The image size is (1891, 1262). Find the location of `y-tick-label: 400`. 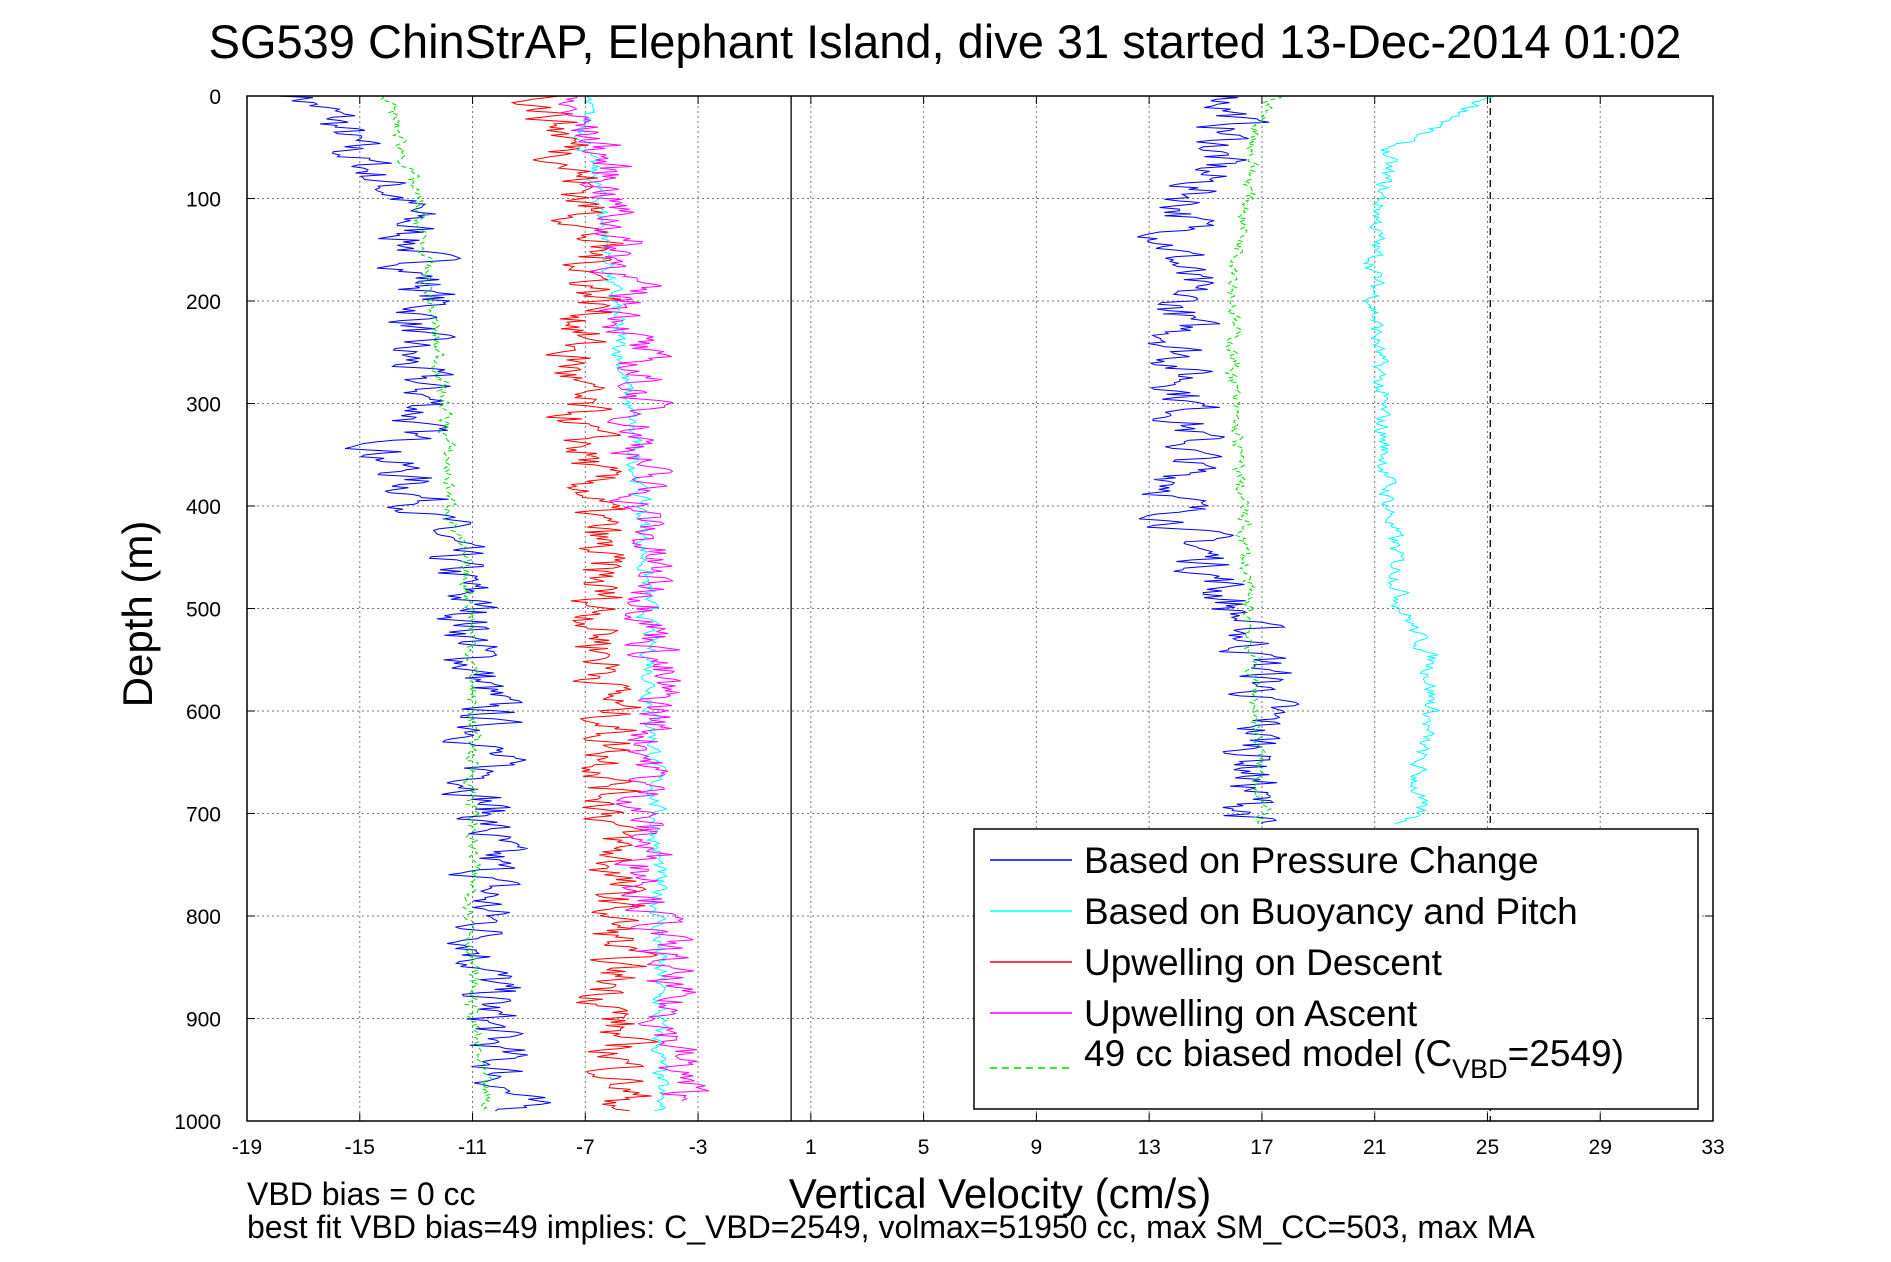

y-tick-label: 400 is located at coordinates (203, 507).